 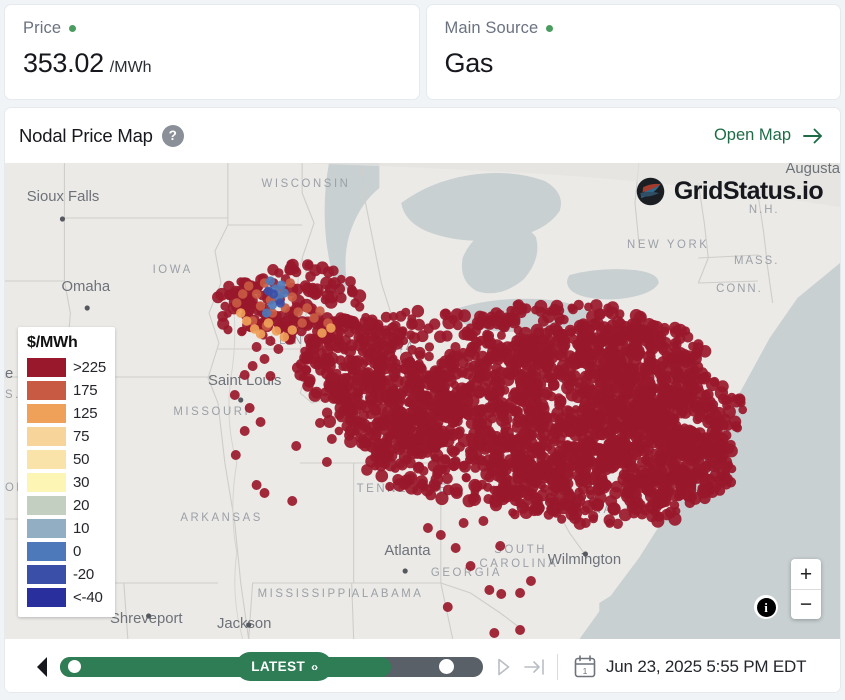 What do you see at coordinates (769, 135) in the screenshot?
I see `open-map-button: Open Map` at bounding box center [769, 135].